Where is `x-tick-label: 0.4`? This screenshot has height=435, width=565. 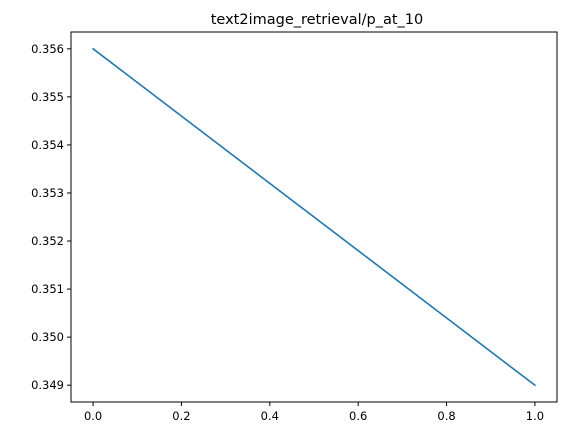
x-tick-label: 0.4 is located at coordinates (270, 416).